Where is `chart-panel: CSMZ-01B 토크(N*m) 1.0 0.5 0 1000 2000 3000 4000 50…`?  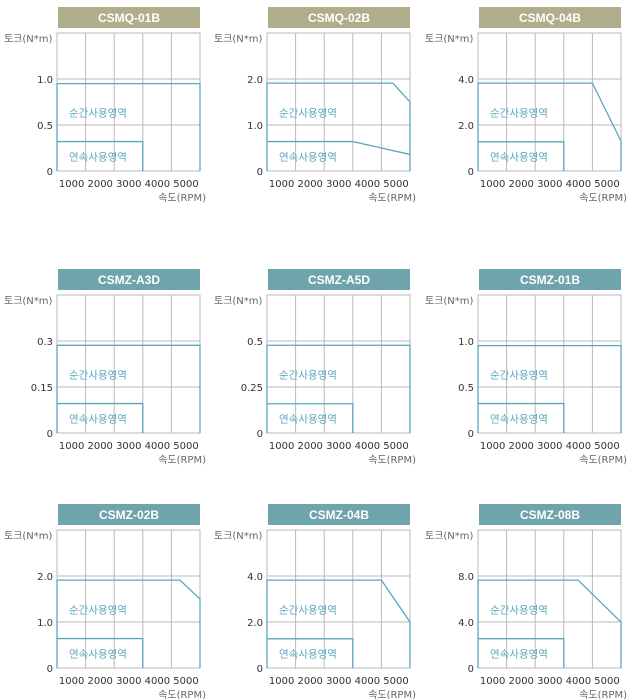
chart-panel: CSMZ-01B 토크(N*m) 1.0 0.5 0 1000 2000 3000 4000 50… is located at coordinates (526, 367).